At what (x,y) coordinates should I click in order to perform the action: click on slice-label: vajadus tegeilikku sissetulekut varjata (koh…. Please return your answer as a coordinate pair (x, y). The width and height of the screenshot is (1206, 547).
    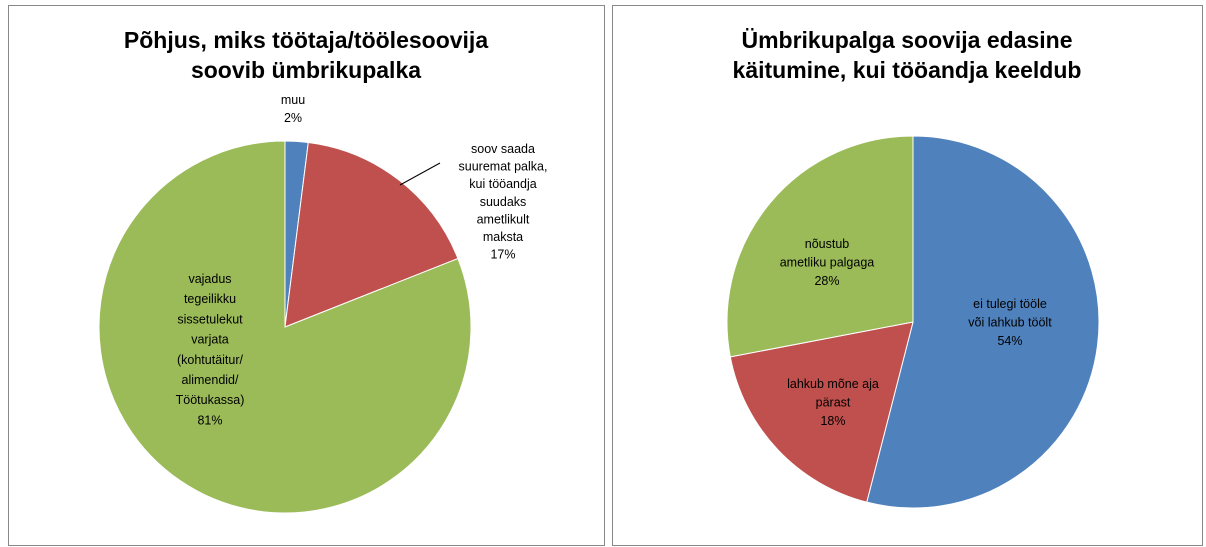
    Looking at the image, I should click on (210, 339).